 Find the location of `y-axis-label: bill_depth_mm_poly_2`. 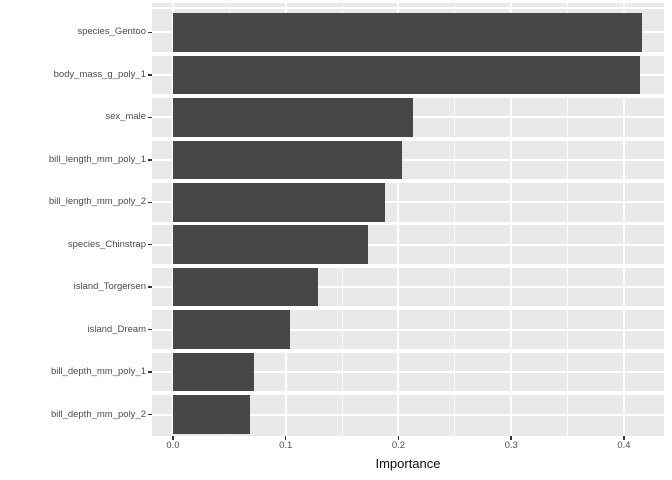

y-axis-label: bill_depth_mm_poly_2 is located at coordinates (98, 414).